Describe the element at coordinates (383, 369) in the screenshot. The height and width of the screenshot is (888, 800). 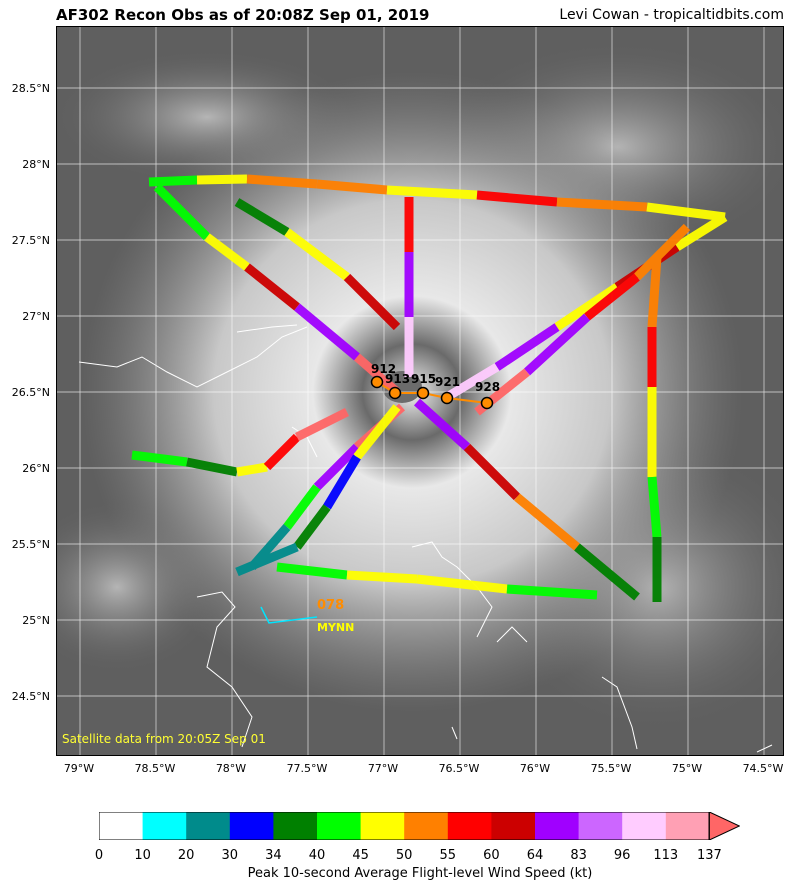
I see `pressure-label: 912` at that location.